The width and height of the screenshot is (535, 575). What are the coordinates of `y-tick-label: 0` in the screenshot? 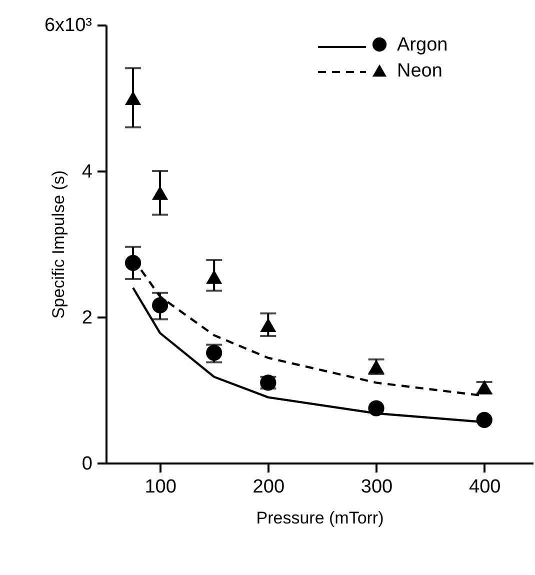 It's located at (87, 464).